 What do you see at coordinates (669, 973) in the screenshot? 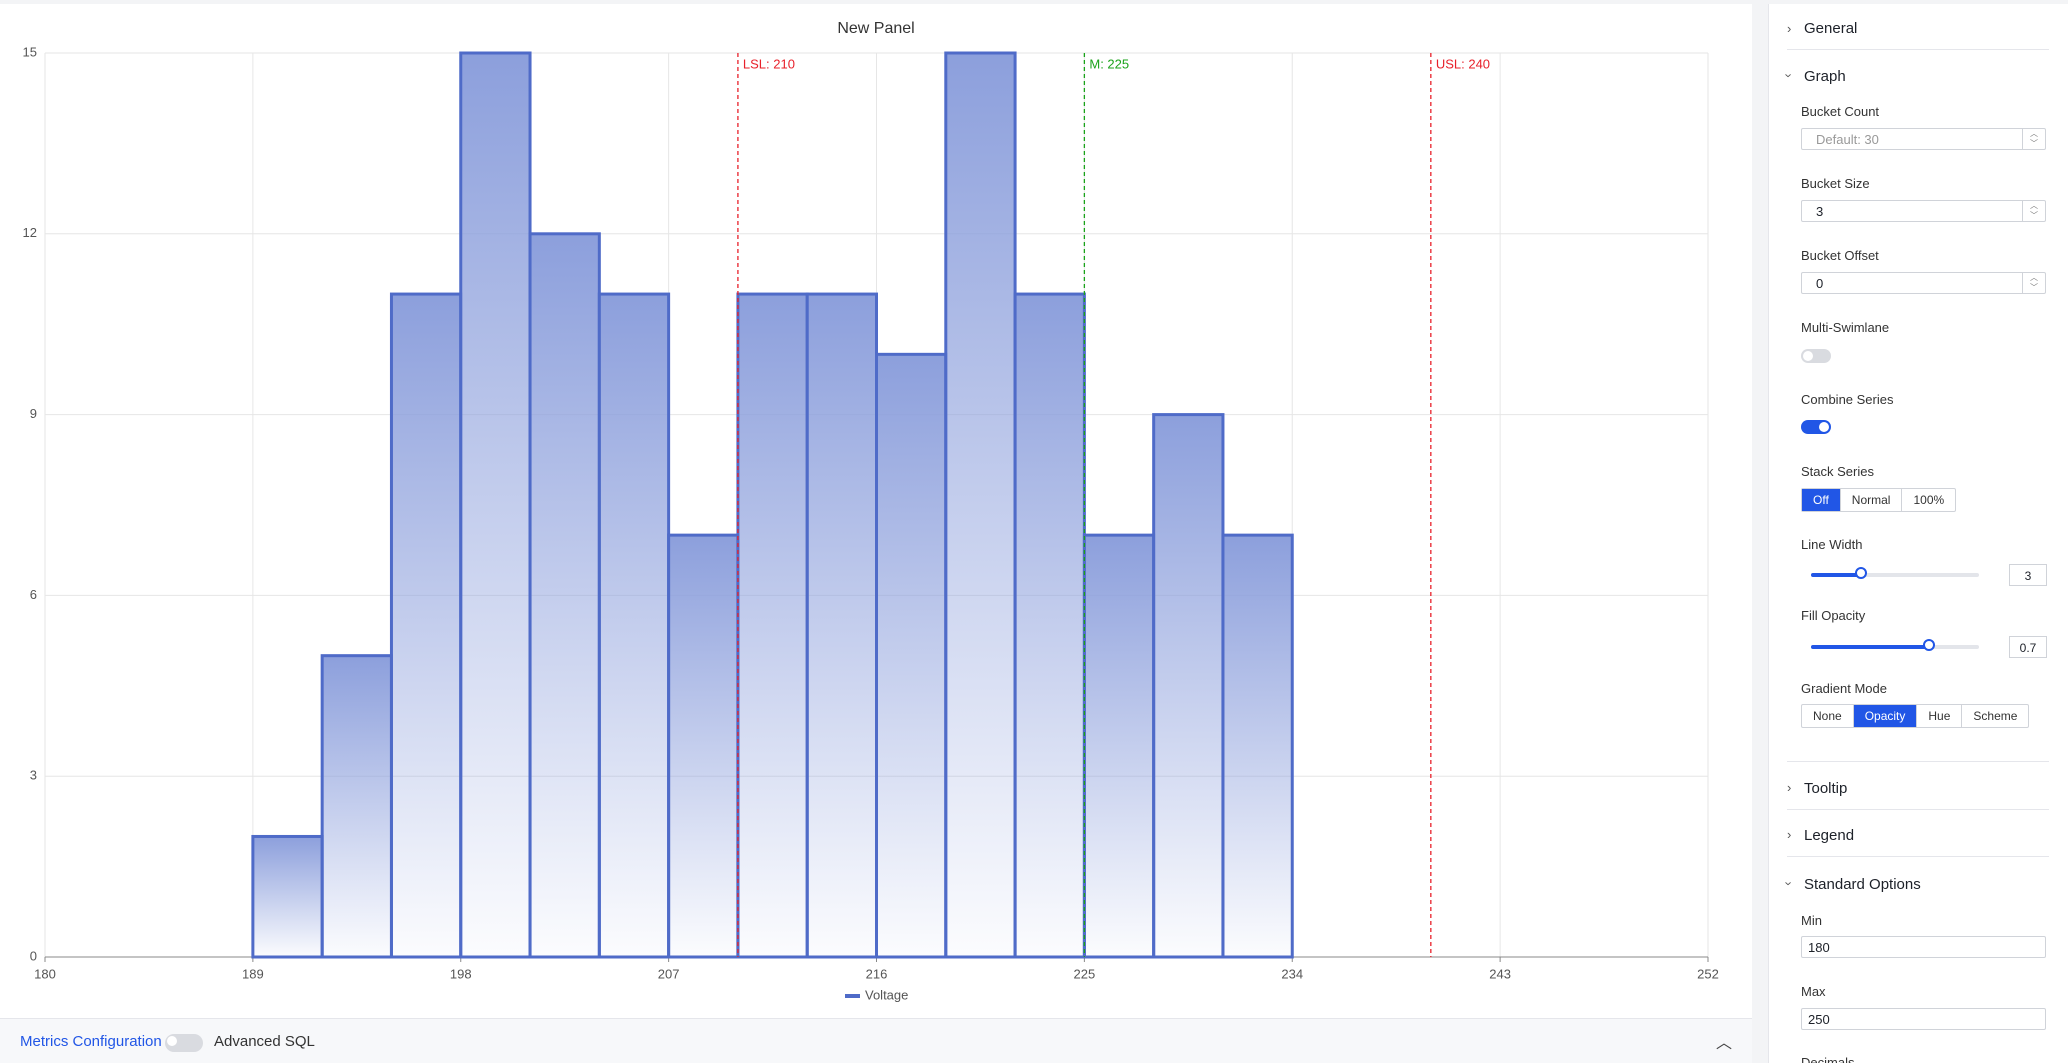
I see `x-tick-label: 207` at bounding box center [669, 973].